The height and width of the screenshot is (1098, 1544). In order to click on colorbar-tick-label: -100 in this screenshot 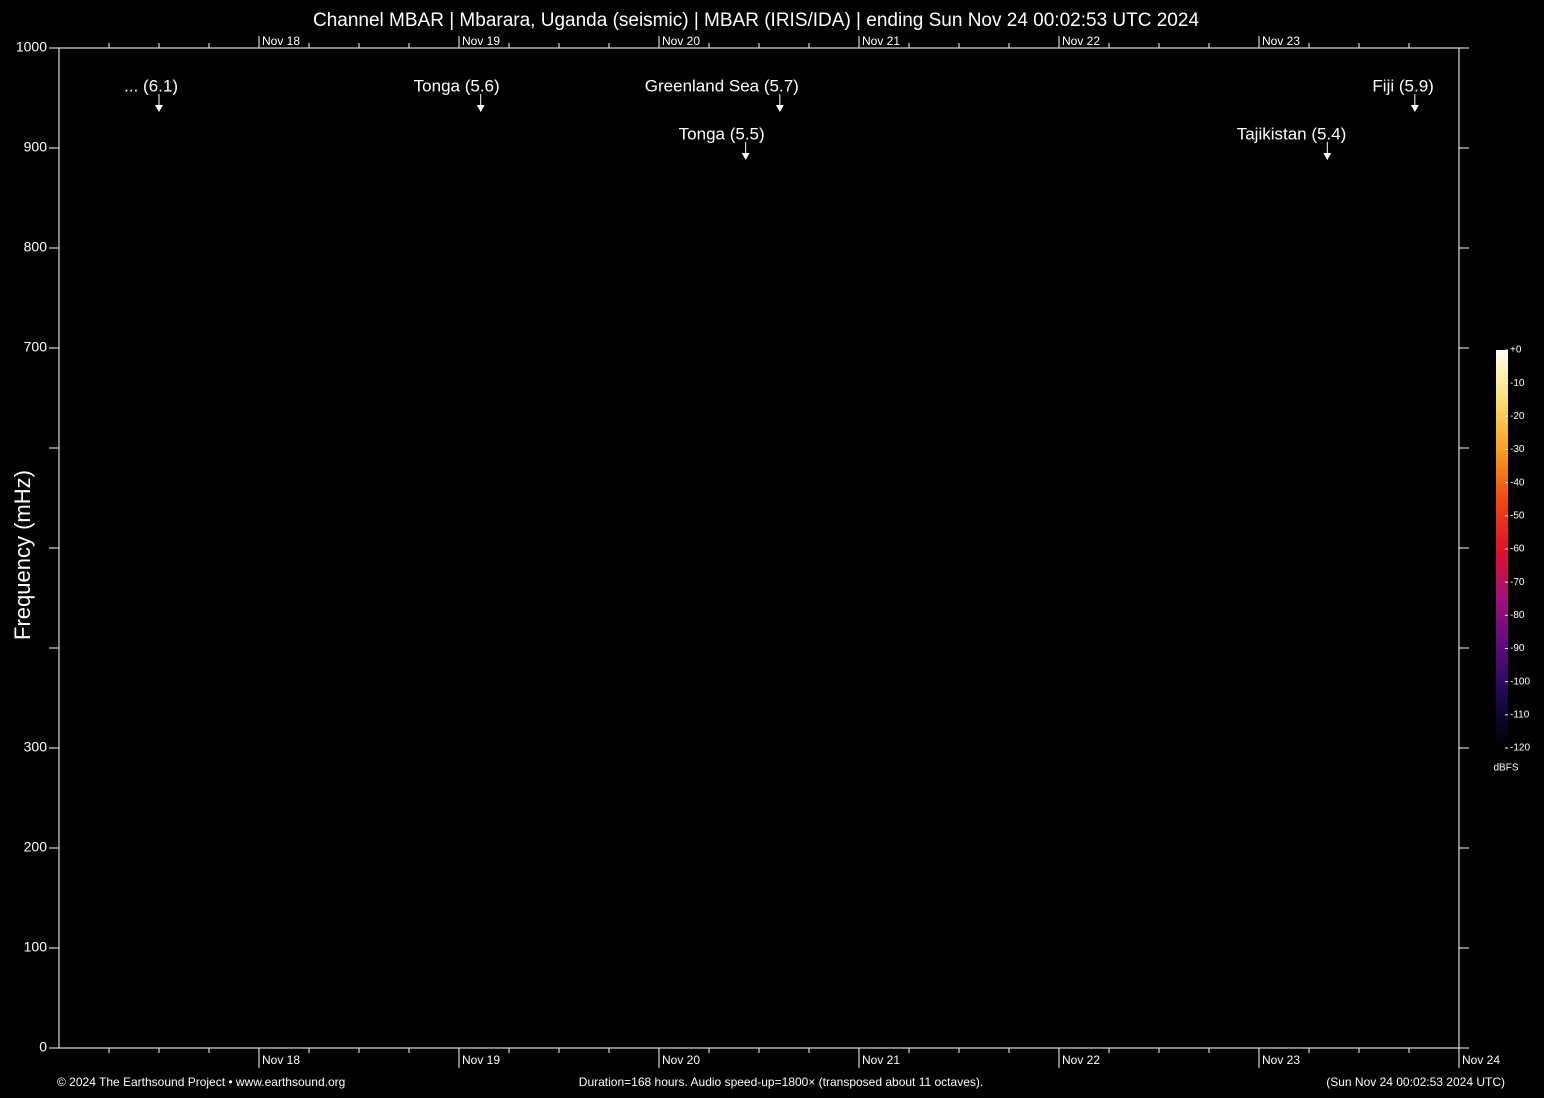, I will do `click(1520, 681)`.